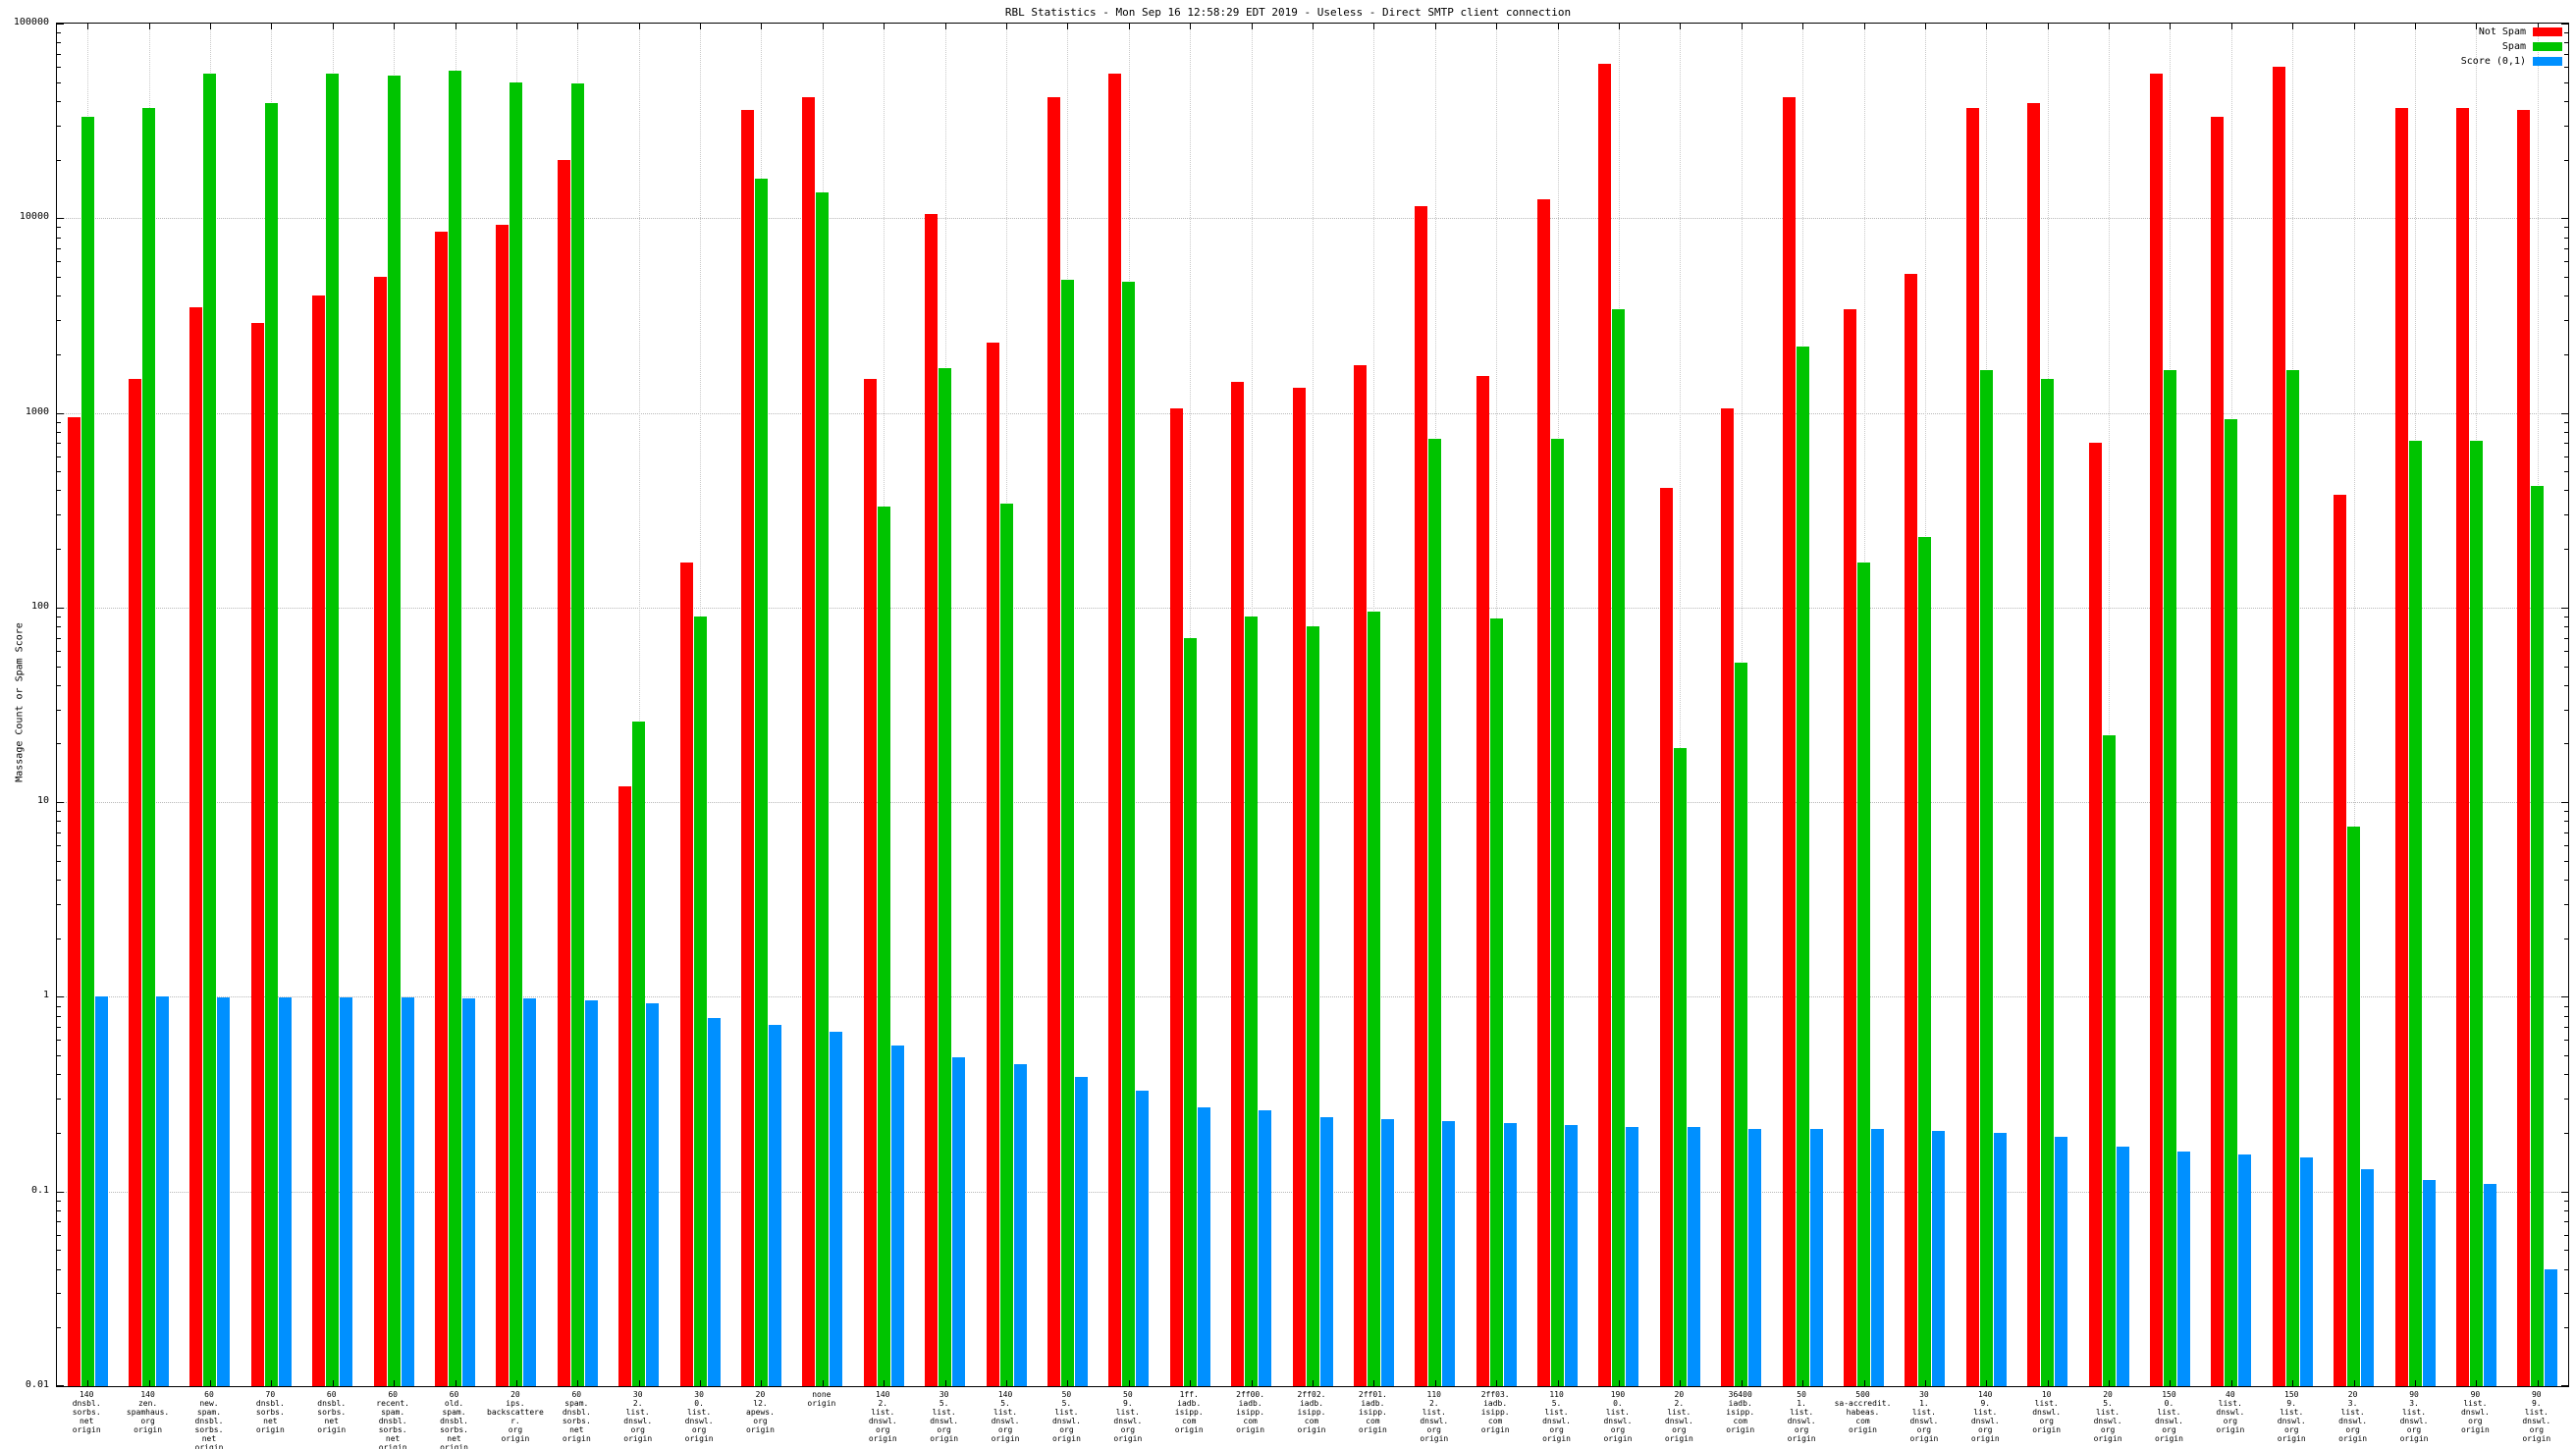 This screenshot has height=1449, width=2576. Describe the element at coordinates (1863, 1412) in the screenshot. I see `x-axis-label: 500 sa-accredit. habeas. com origin` at that location.